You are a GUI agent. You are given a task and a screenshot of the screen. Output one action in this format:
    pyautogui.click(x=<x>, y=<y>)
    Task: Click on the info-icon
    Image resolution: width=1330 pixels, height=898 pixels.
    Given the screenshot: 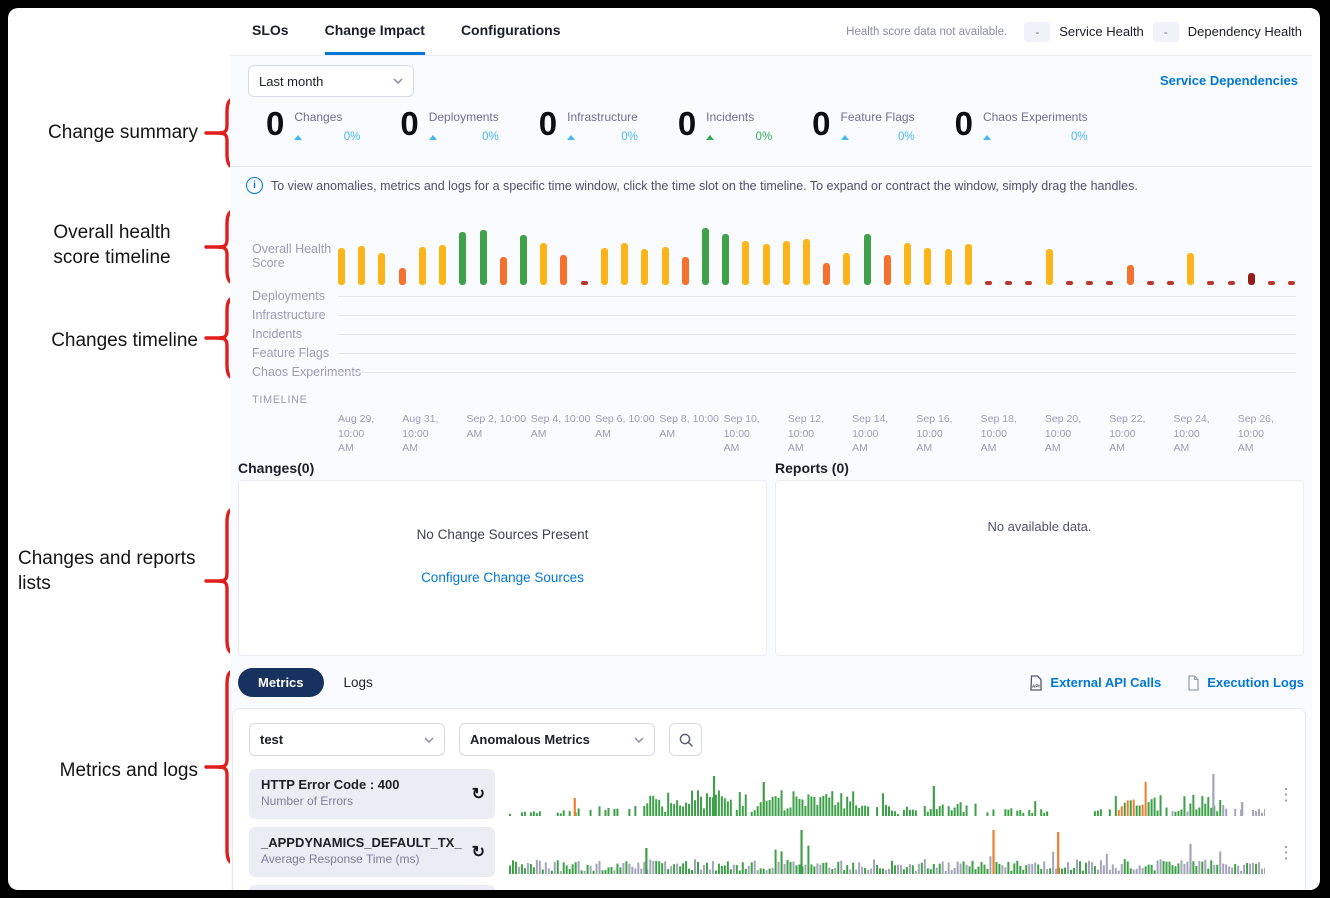 What is the action you would take?
    pyautogui.click(x=254, y=185)
    